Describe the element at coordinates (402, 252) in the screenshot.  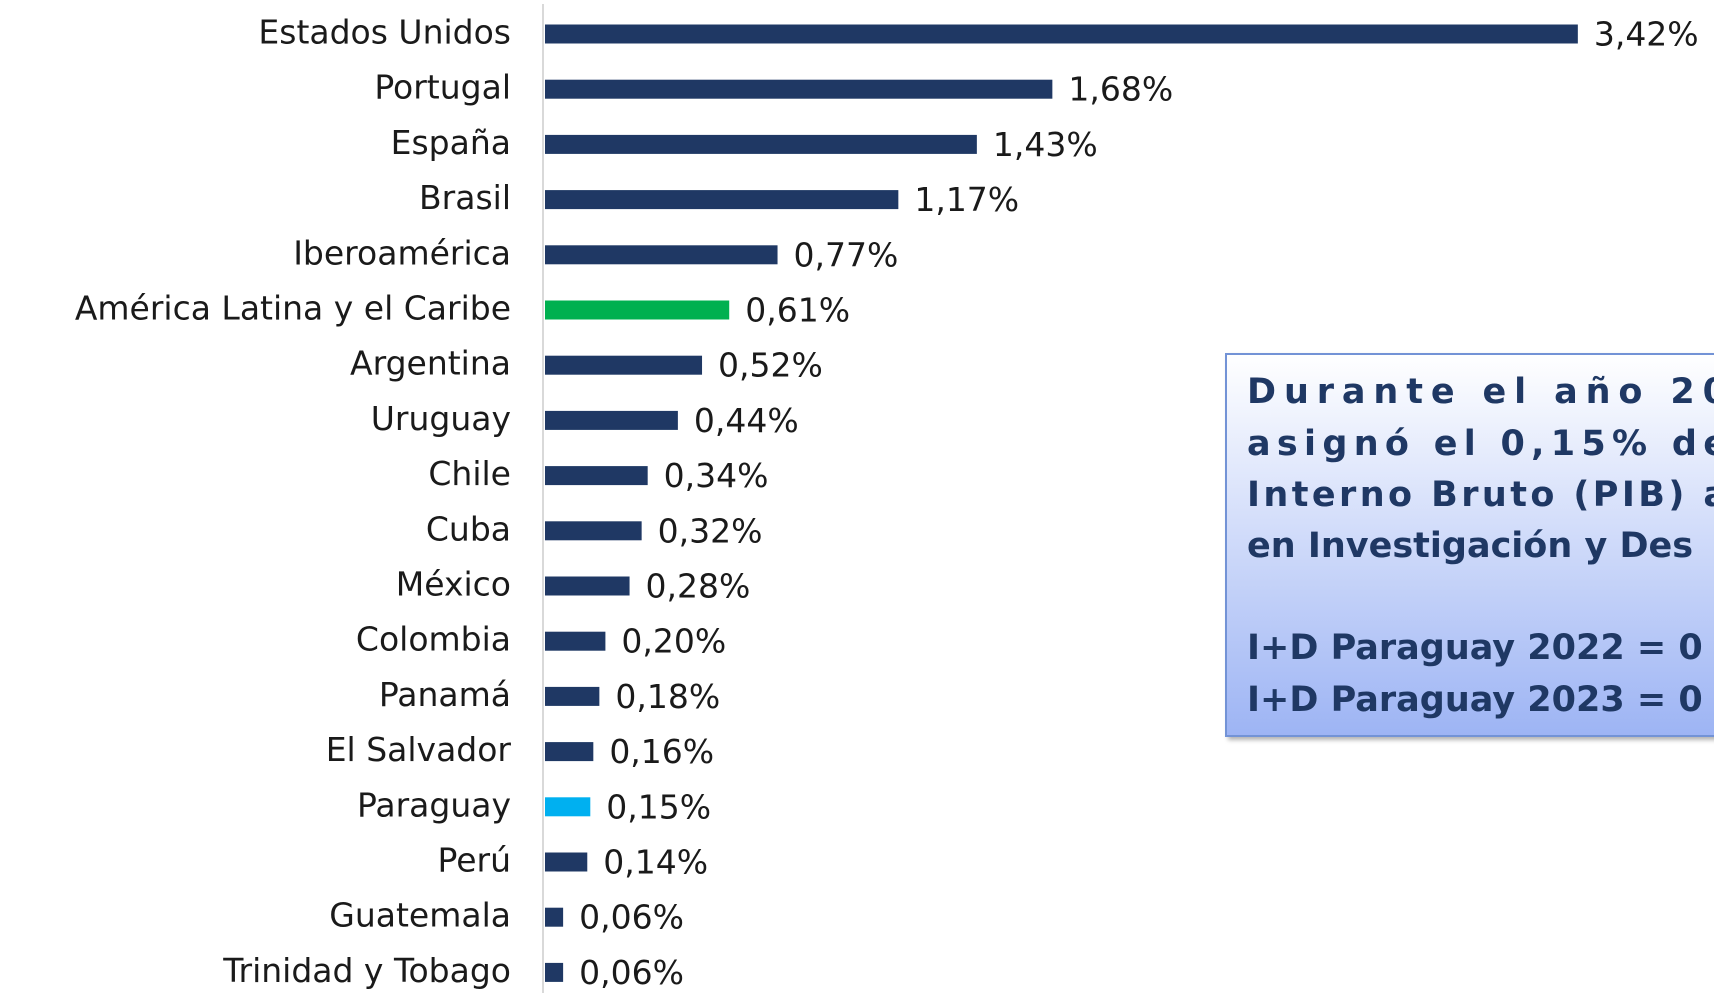
I see `category-label: Iberoamérica` at that location.